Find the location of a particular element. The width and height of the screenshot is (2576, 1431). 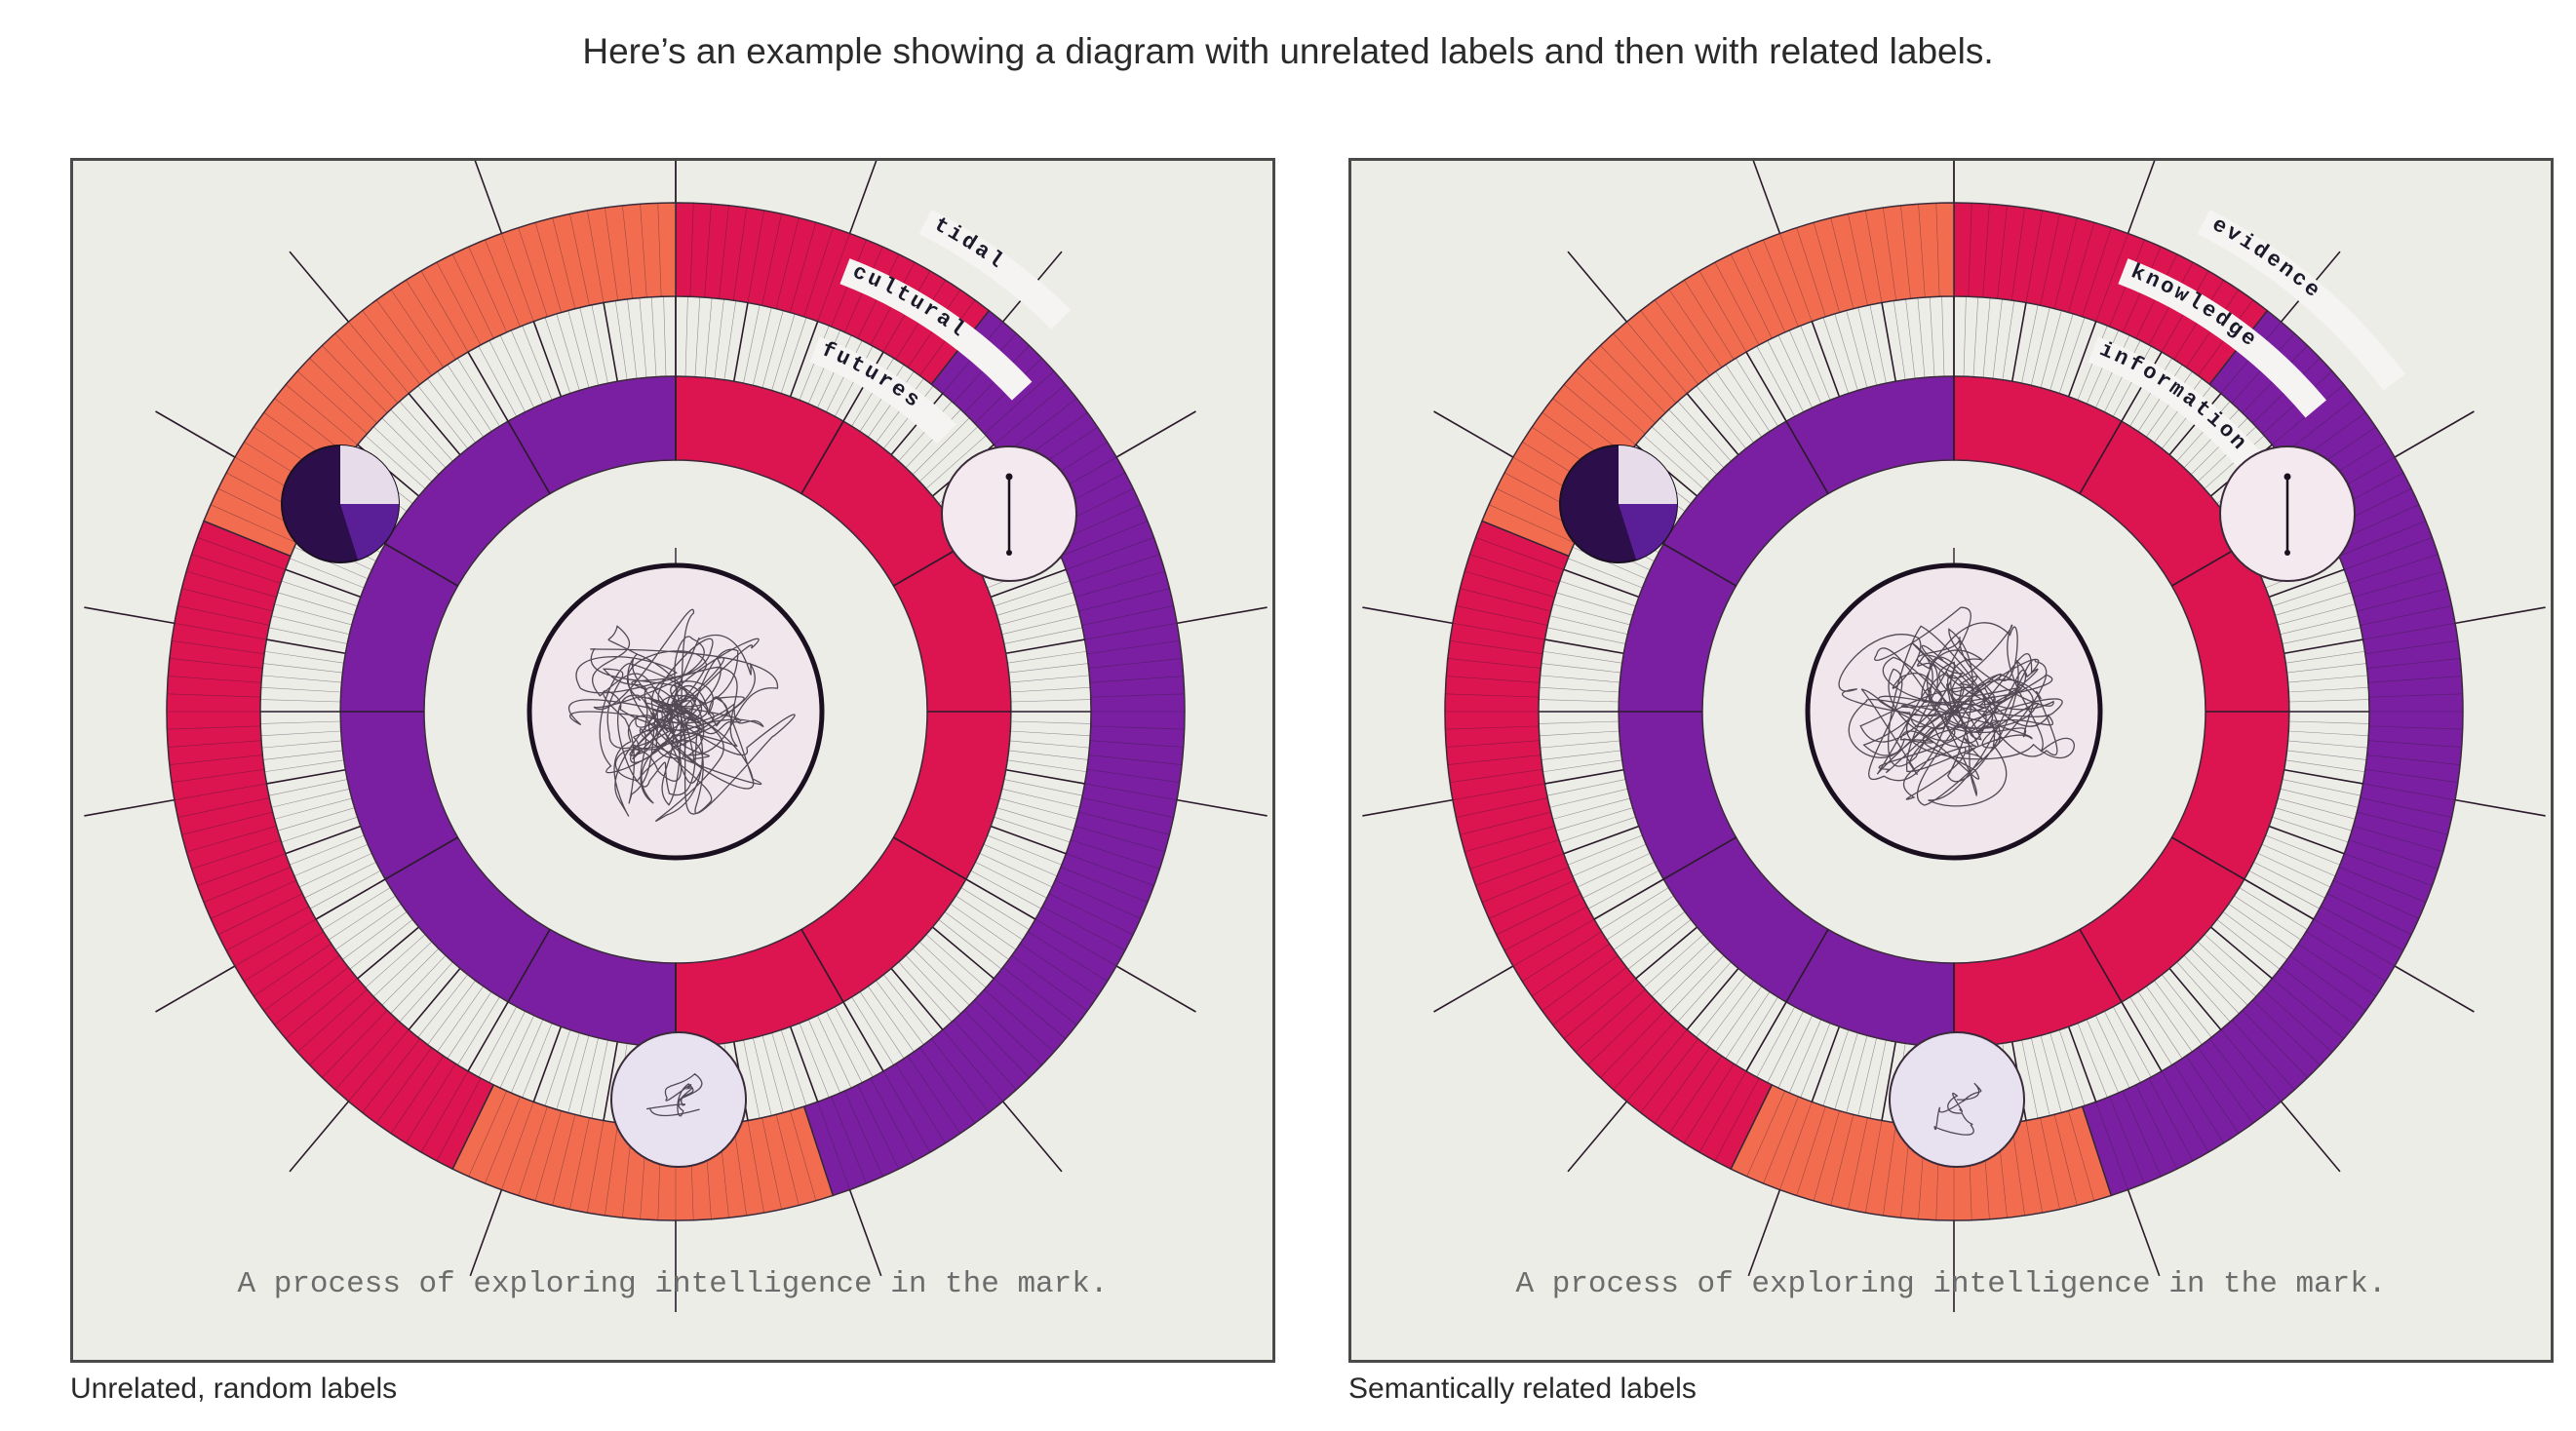

inner-ring is located at coordinates (675, 712).